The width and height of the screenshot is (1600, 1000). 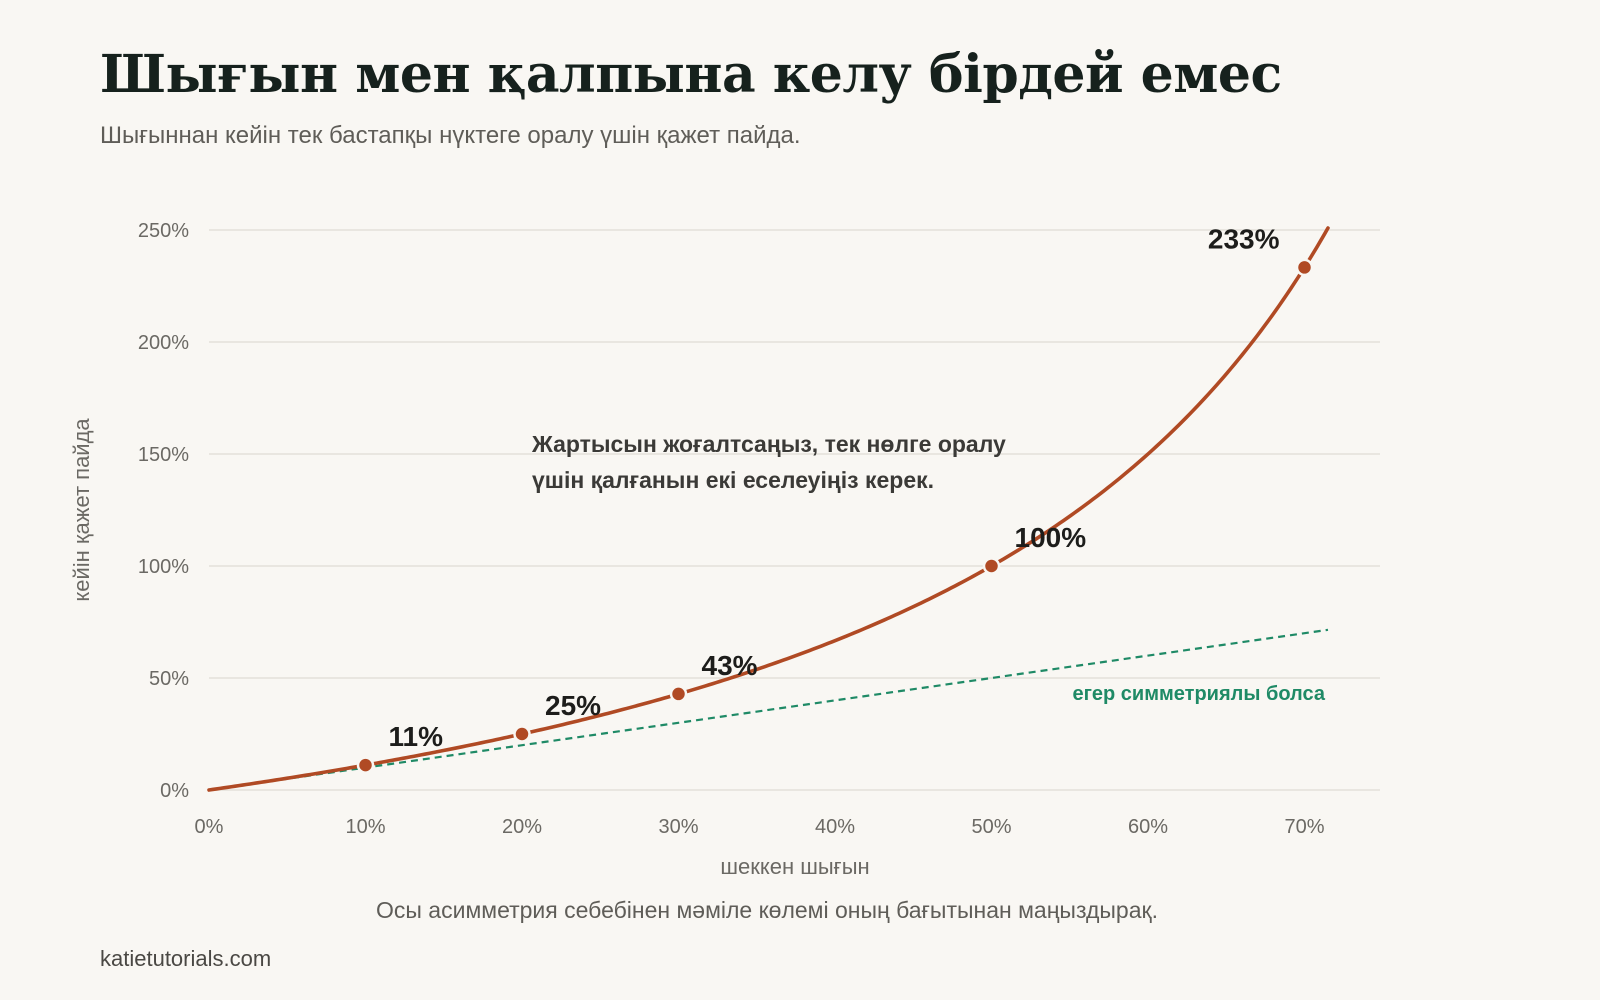 What do you see at coordinates (768, 444) in the screenshot?
I see `annotation-line: Жартысын жоғалтсаңыз, тек нөлге оралу` at bounding box center [768, 444].